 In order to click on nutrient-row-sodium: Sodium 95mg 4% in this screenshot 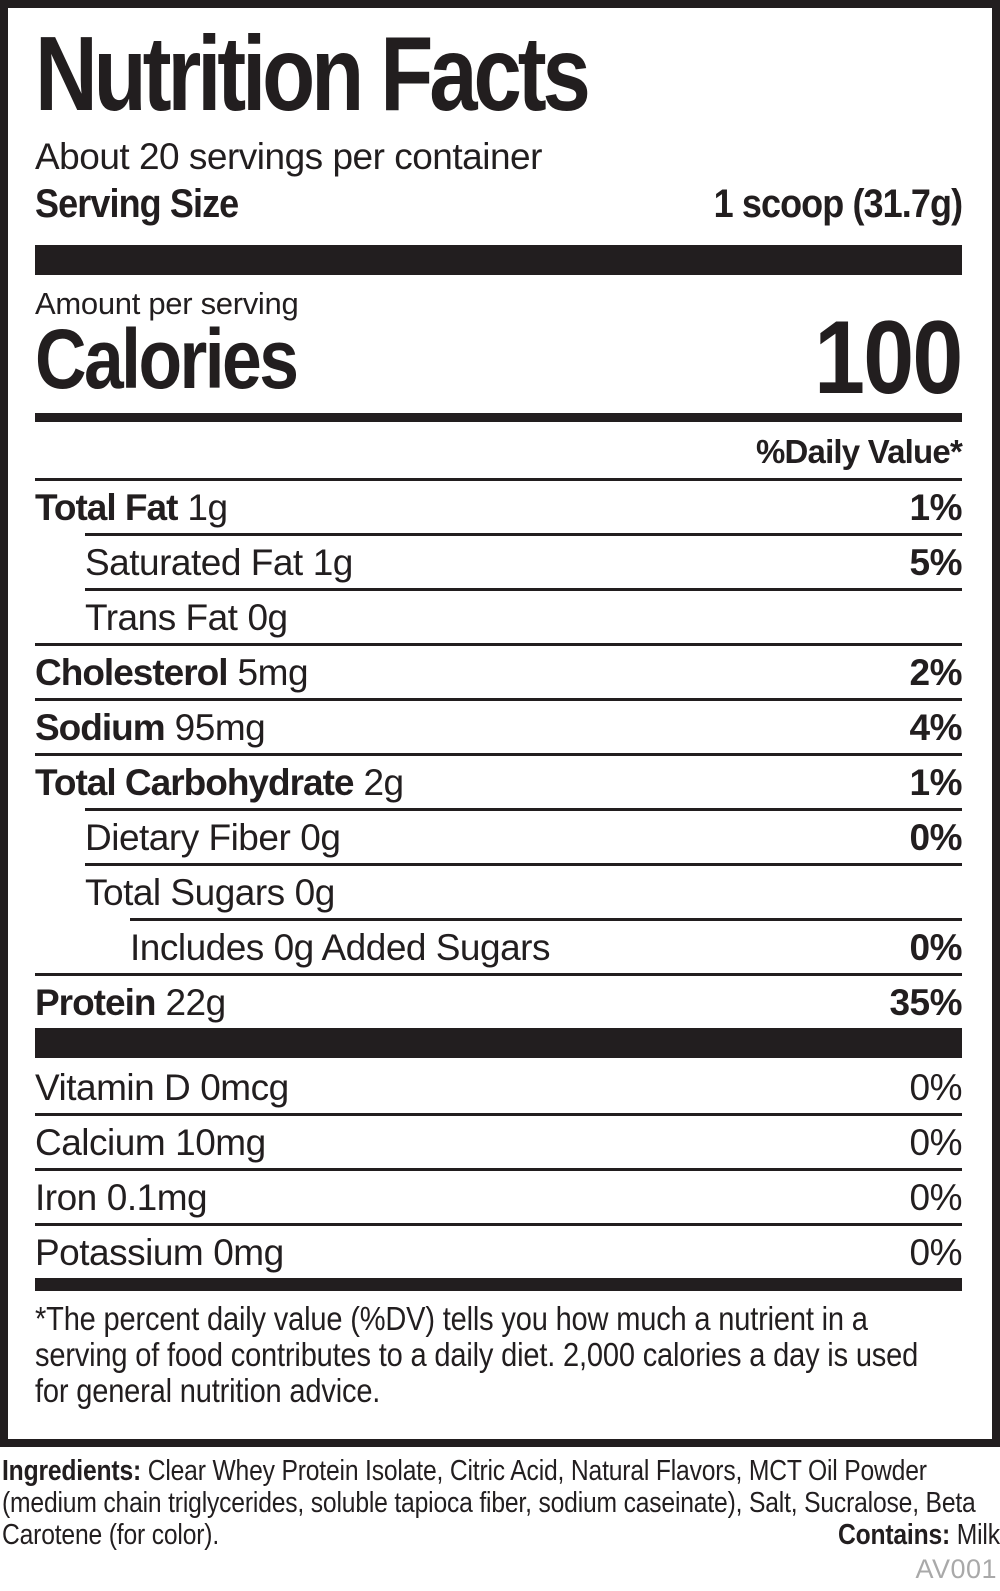, I will do `click(499, 725)`.